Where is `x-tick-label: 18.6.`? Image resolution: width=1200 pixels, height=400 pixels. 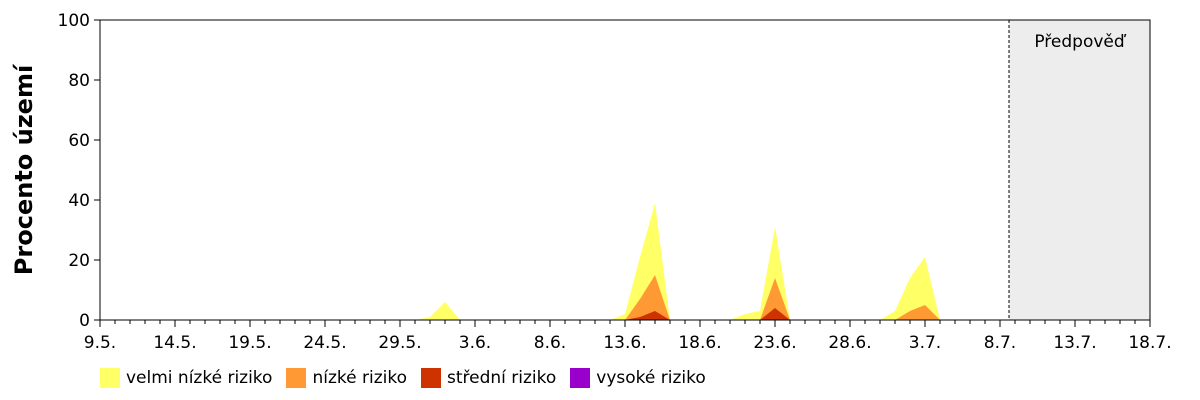 x-tick-label: 18.6. is located at coordinates (699, 343).